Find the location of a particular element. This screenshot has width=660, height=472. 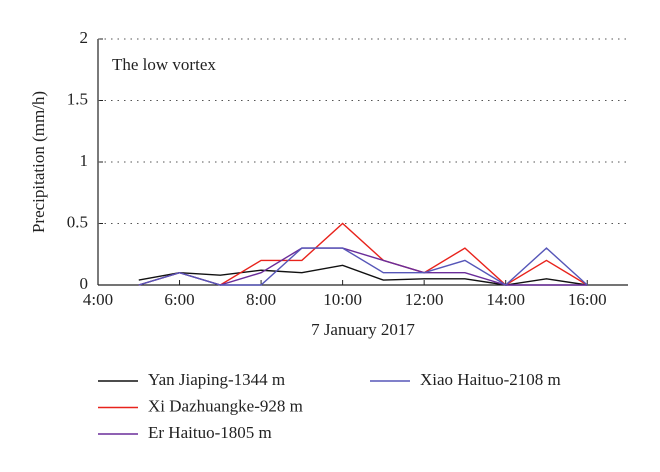

x-tick-label: 12:00 is located at coordinates (424, 299).